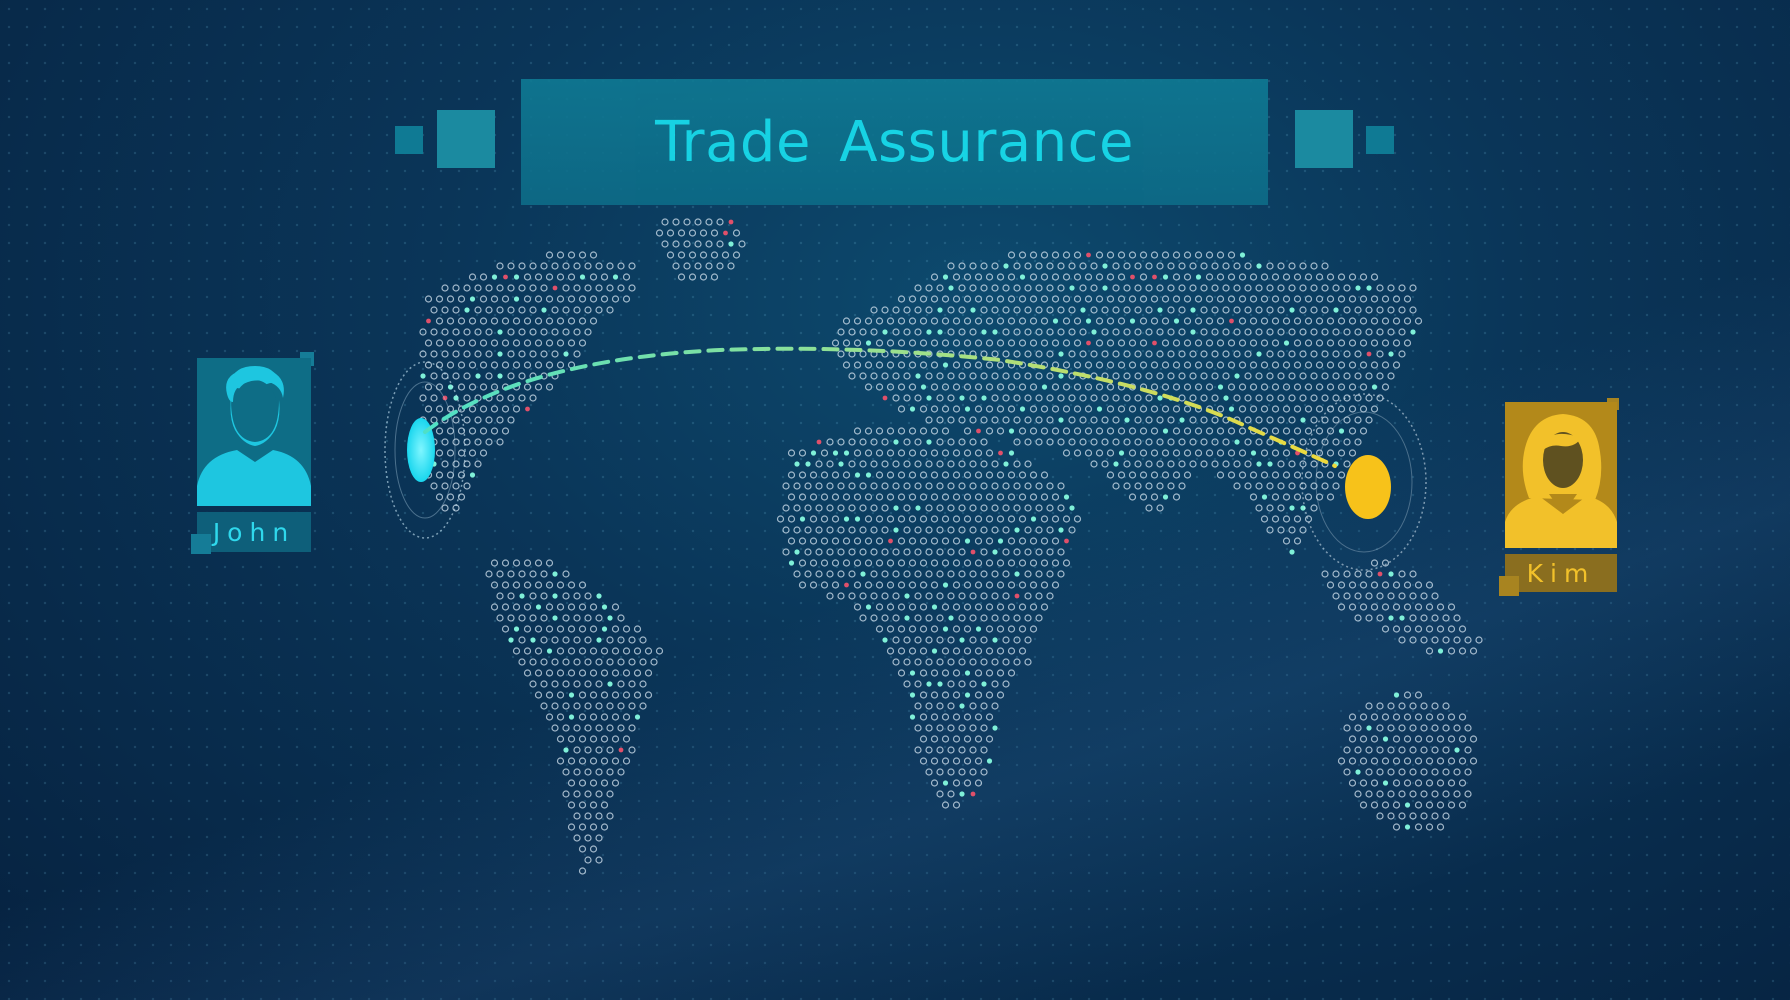 Image resolution: width=1790 pixels, height=1000 pixels. I want to click on avatar-frame, so click(254, 432).